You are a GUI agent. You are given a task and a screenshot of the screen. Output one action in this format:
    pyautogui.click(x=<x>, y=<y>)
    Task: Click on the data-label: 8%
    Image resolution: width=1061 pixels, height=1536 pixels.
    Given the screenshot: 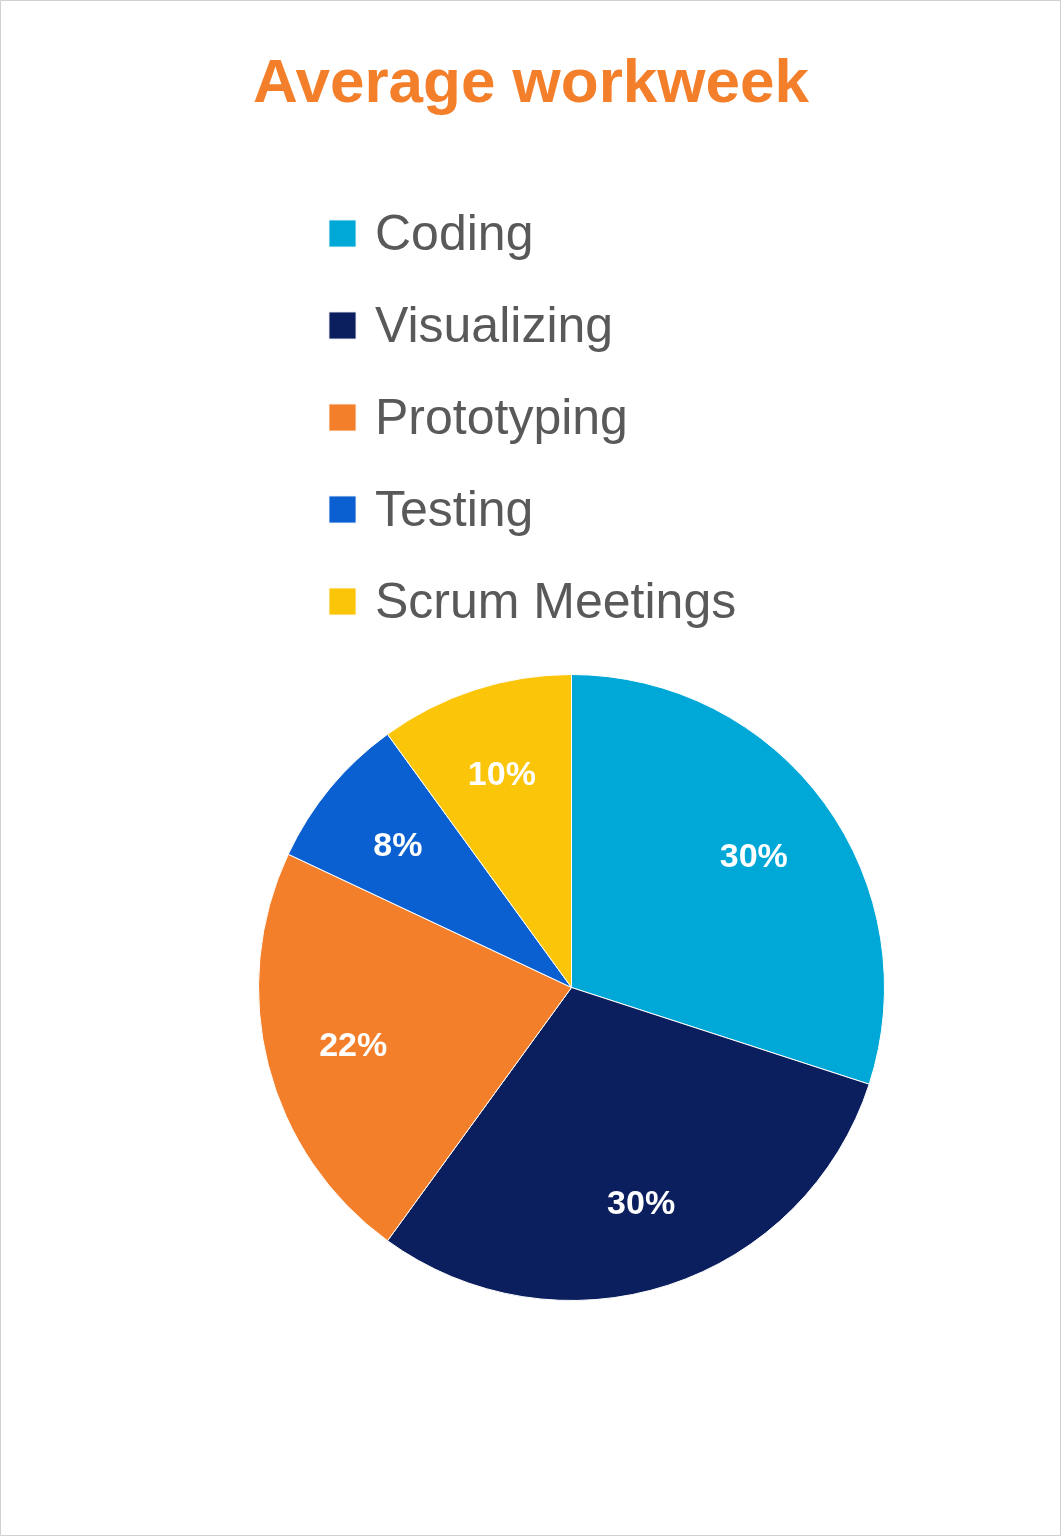 What is the action you would take?
    pyautogui.click(x=398, y=843)
    